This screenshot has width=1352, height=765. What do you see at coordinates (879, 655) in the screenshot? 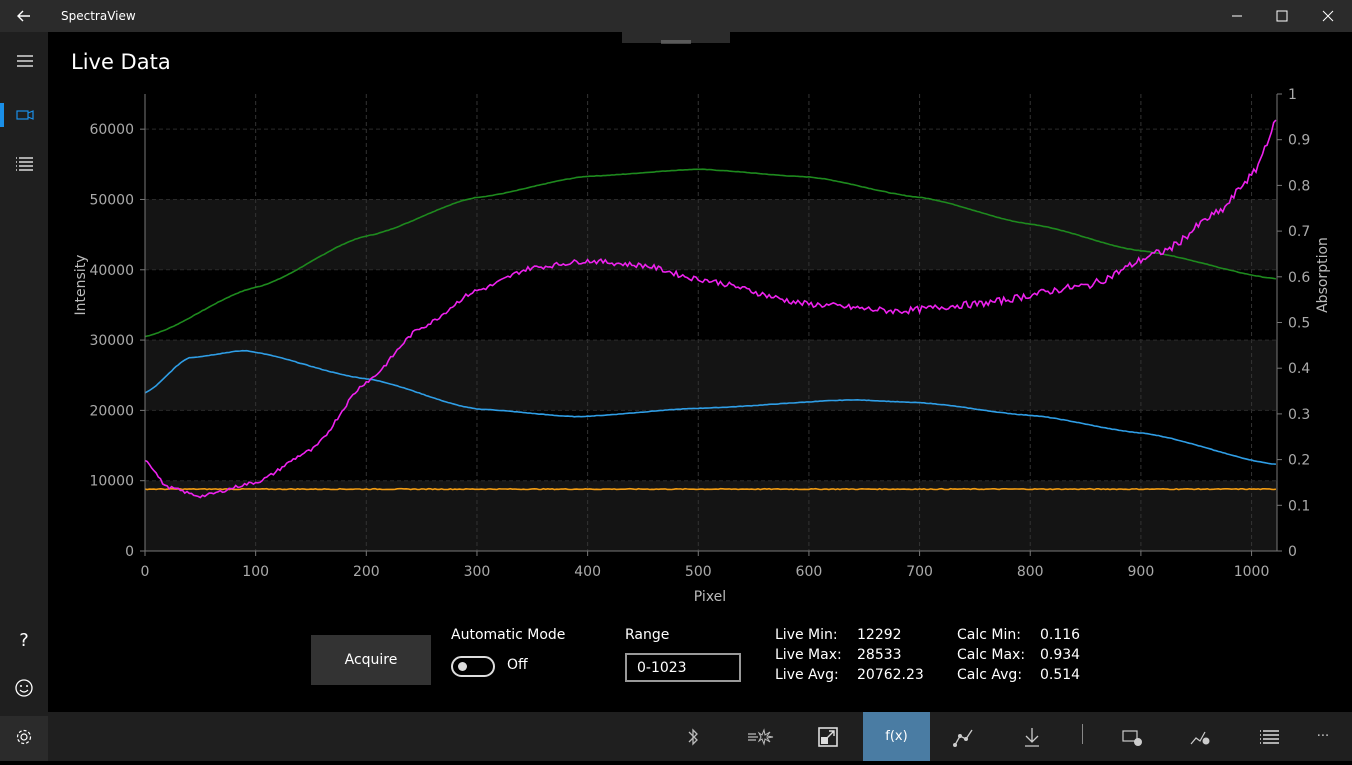
I see `live-max-value: 28533` at bounding box center [879, 655].